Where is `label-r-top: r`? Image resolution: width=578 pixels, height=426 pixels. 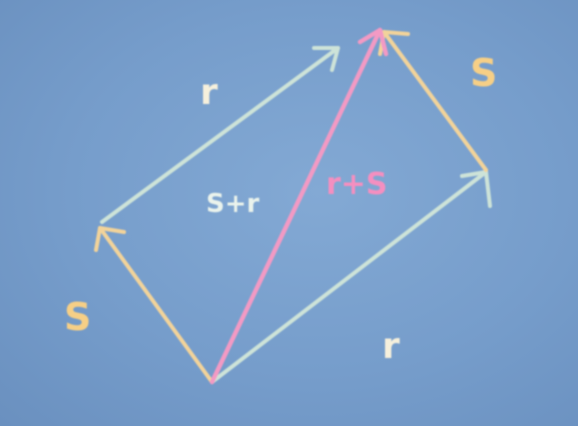
label-r-top: r is located at coordinates (209, 92).